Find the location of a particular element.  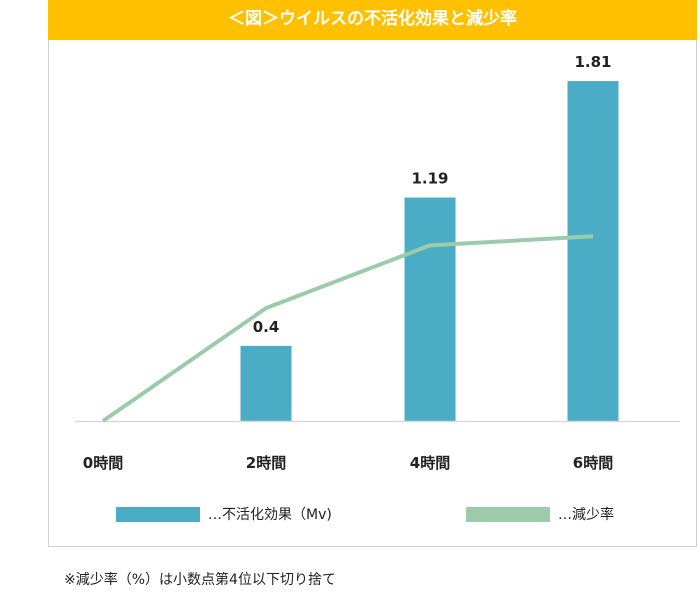

legend-swatch-bar is located at coordinates (158, 514).